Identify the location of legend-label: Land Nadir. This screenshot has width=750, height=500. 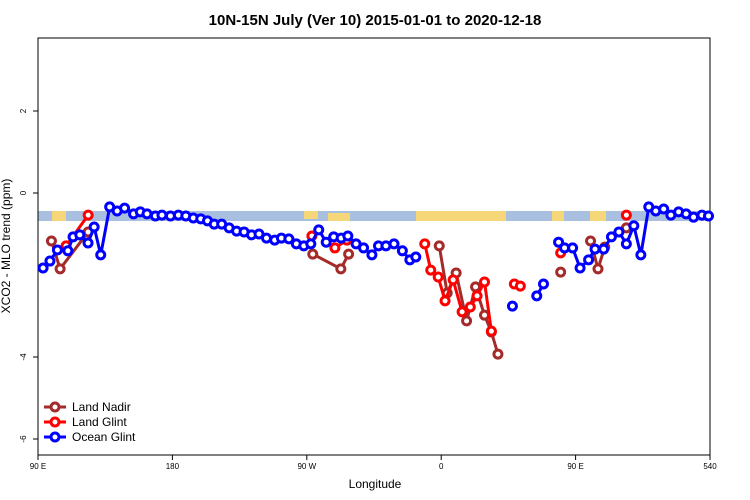
(101, 407).